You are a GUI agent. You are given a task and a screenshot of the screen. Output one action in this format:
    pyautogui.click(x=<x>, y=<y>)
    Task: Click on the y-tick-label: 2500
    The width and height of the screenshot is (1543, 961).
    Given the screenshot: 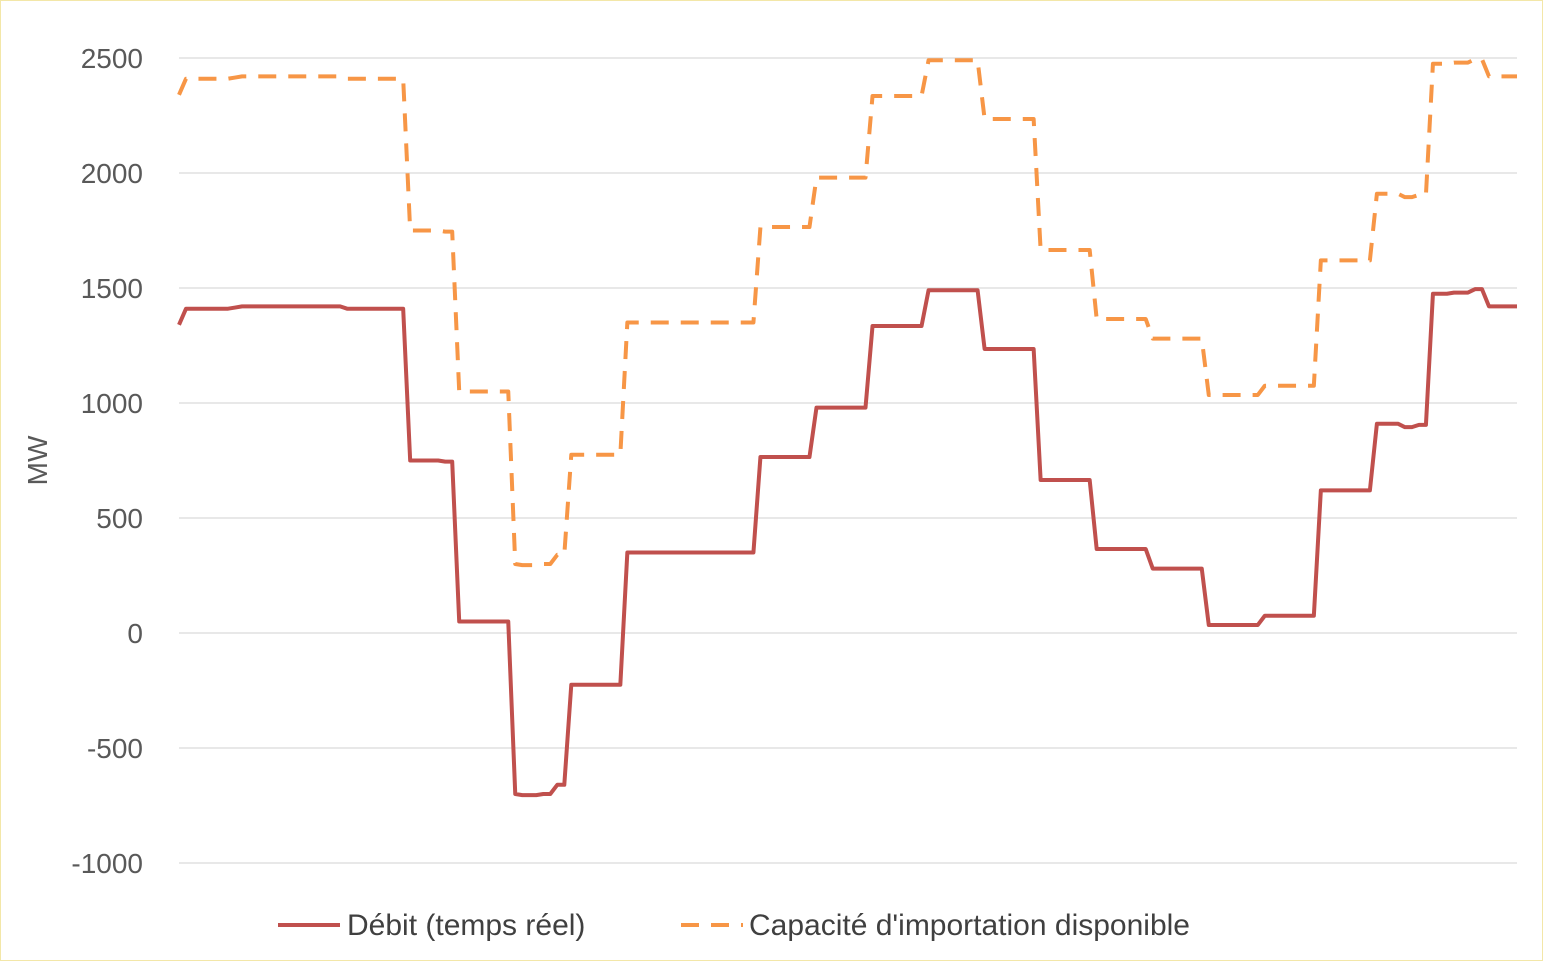 What is the action you would take?
    pyautogui.click(x=112, y=58)
    